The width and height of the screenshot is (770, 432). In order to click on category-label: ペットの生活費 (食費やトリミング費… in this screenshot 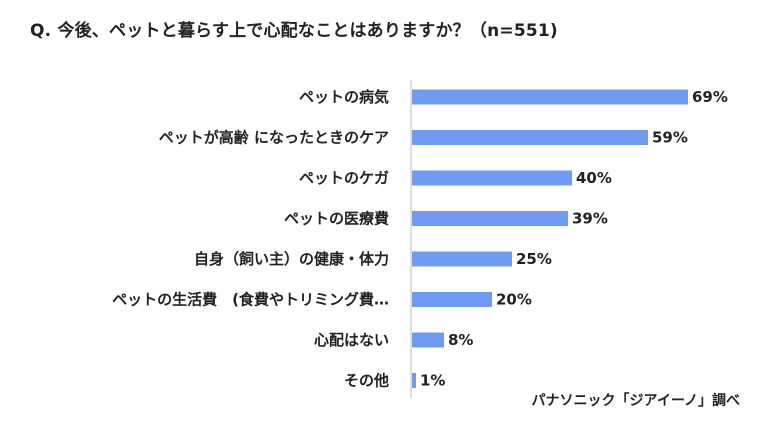, I will do `click(250, 300)`.